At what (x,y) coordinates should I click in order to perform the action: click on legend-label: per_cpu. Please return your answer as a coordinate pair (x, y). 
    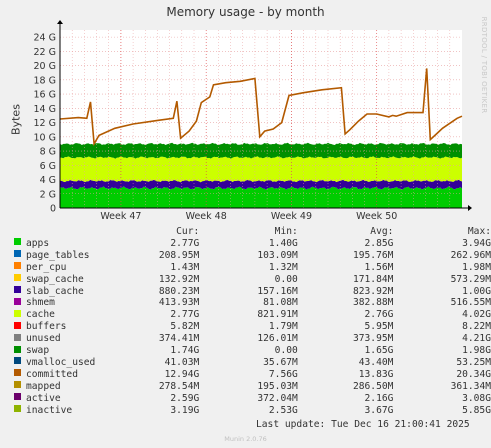
    Looking at the image, I should click on (46, 267).